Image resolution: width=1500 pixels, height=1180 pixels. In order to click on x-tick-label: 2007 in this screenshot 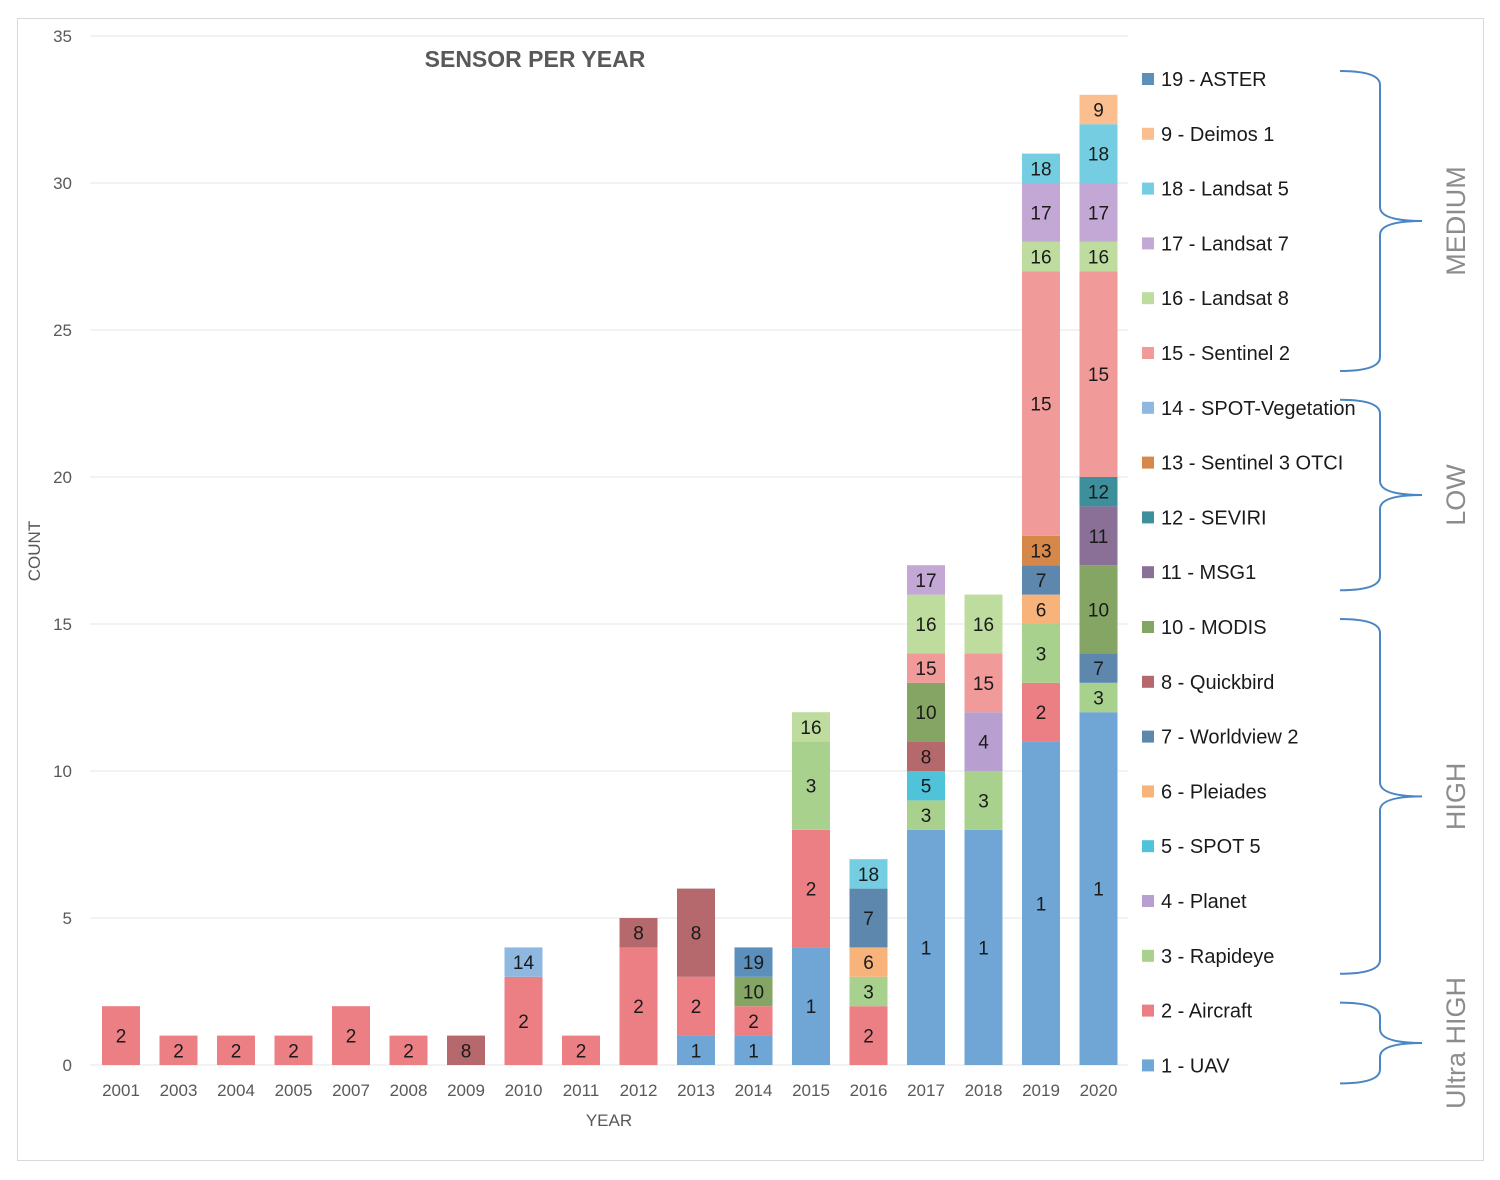, I will do `click(351, 1090)`.